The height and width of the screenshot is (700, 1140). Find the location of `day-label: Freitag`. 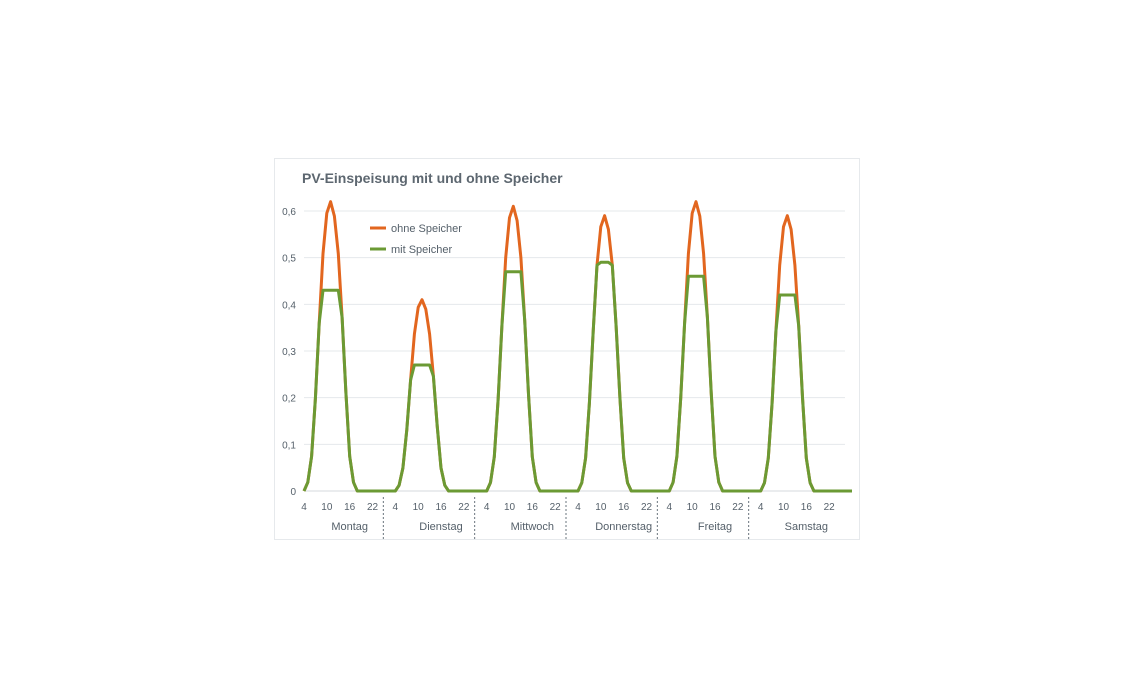

day-label: Freitag is located at coordinates (715, 527).